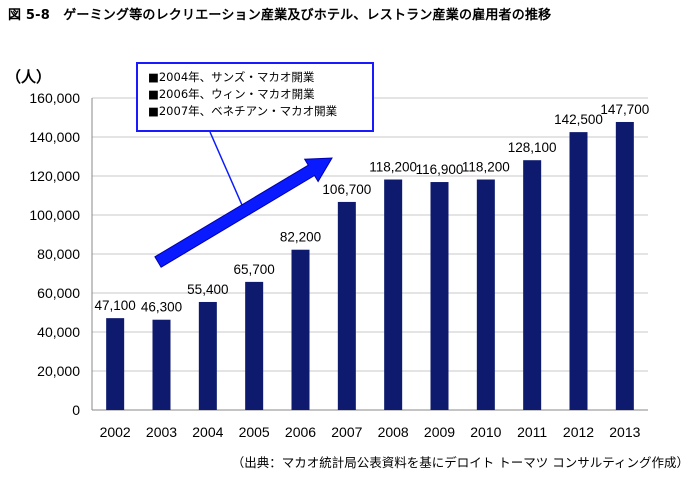 This screenshot has width=695, height=482. I want to click on x-tick-label: 2008, so click(393, 432).